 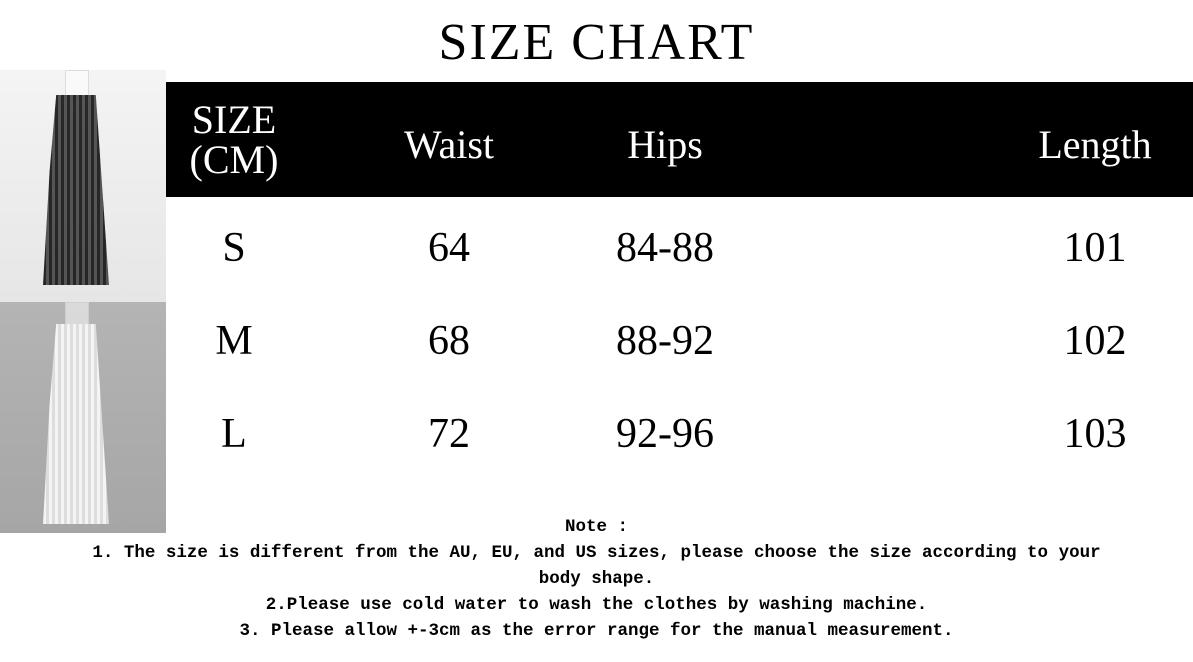 I want to click on table-header: SIZE (CM) Waist Hips Length, so click(x=679, y=139).